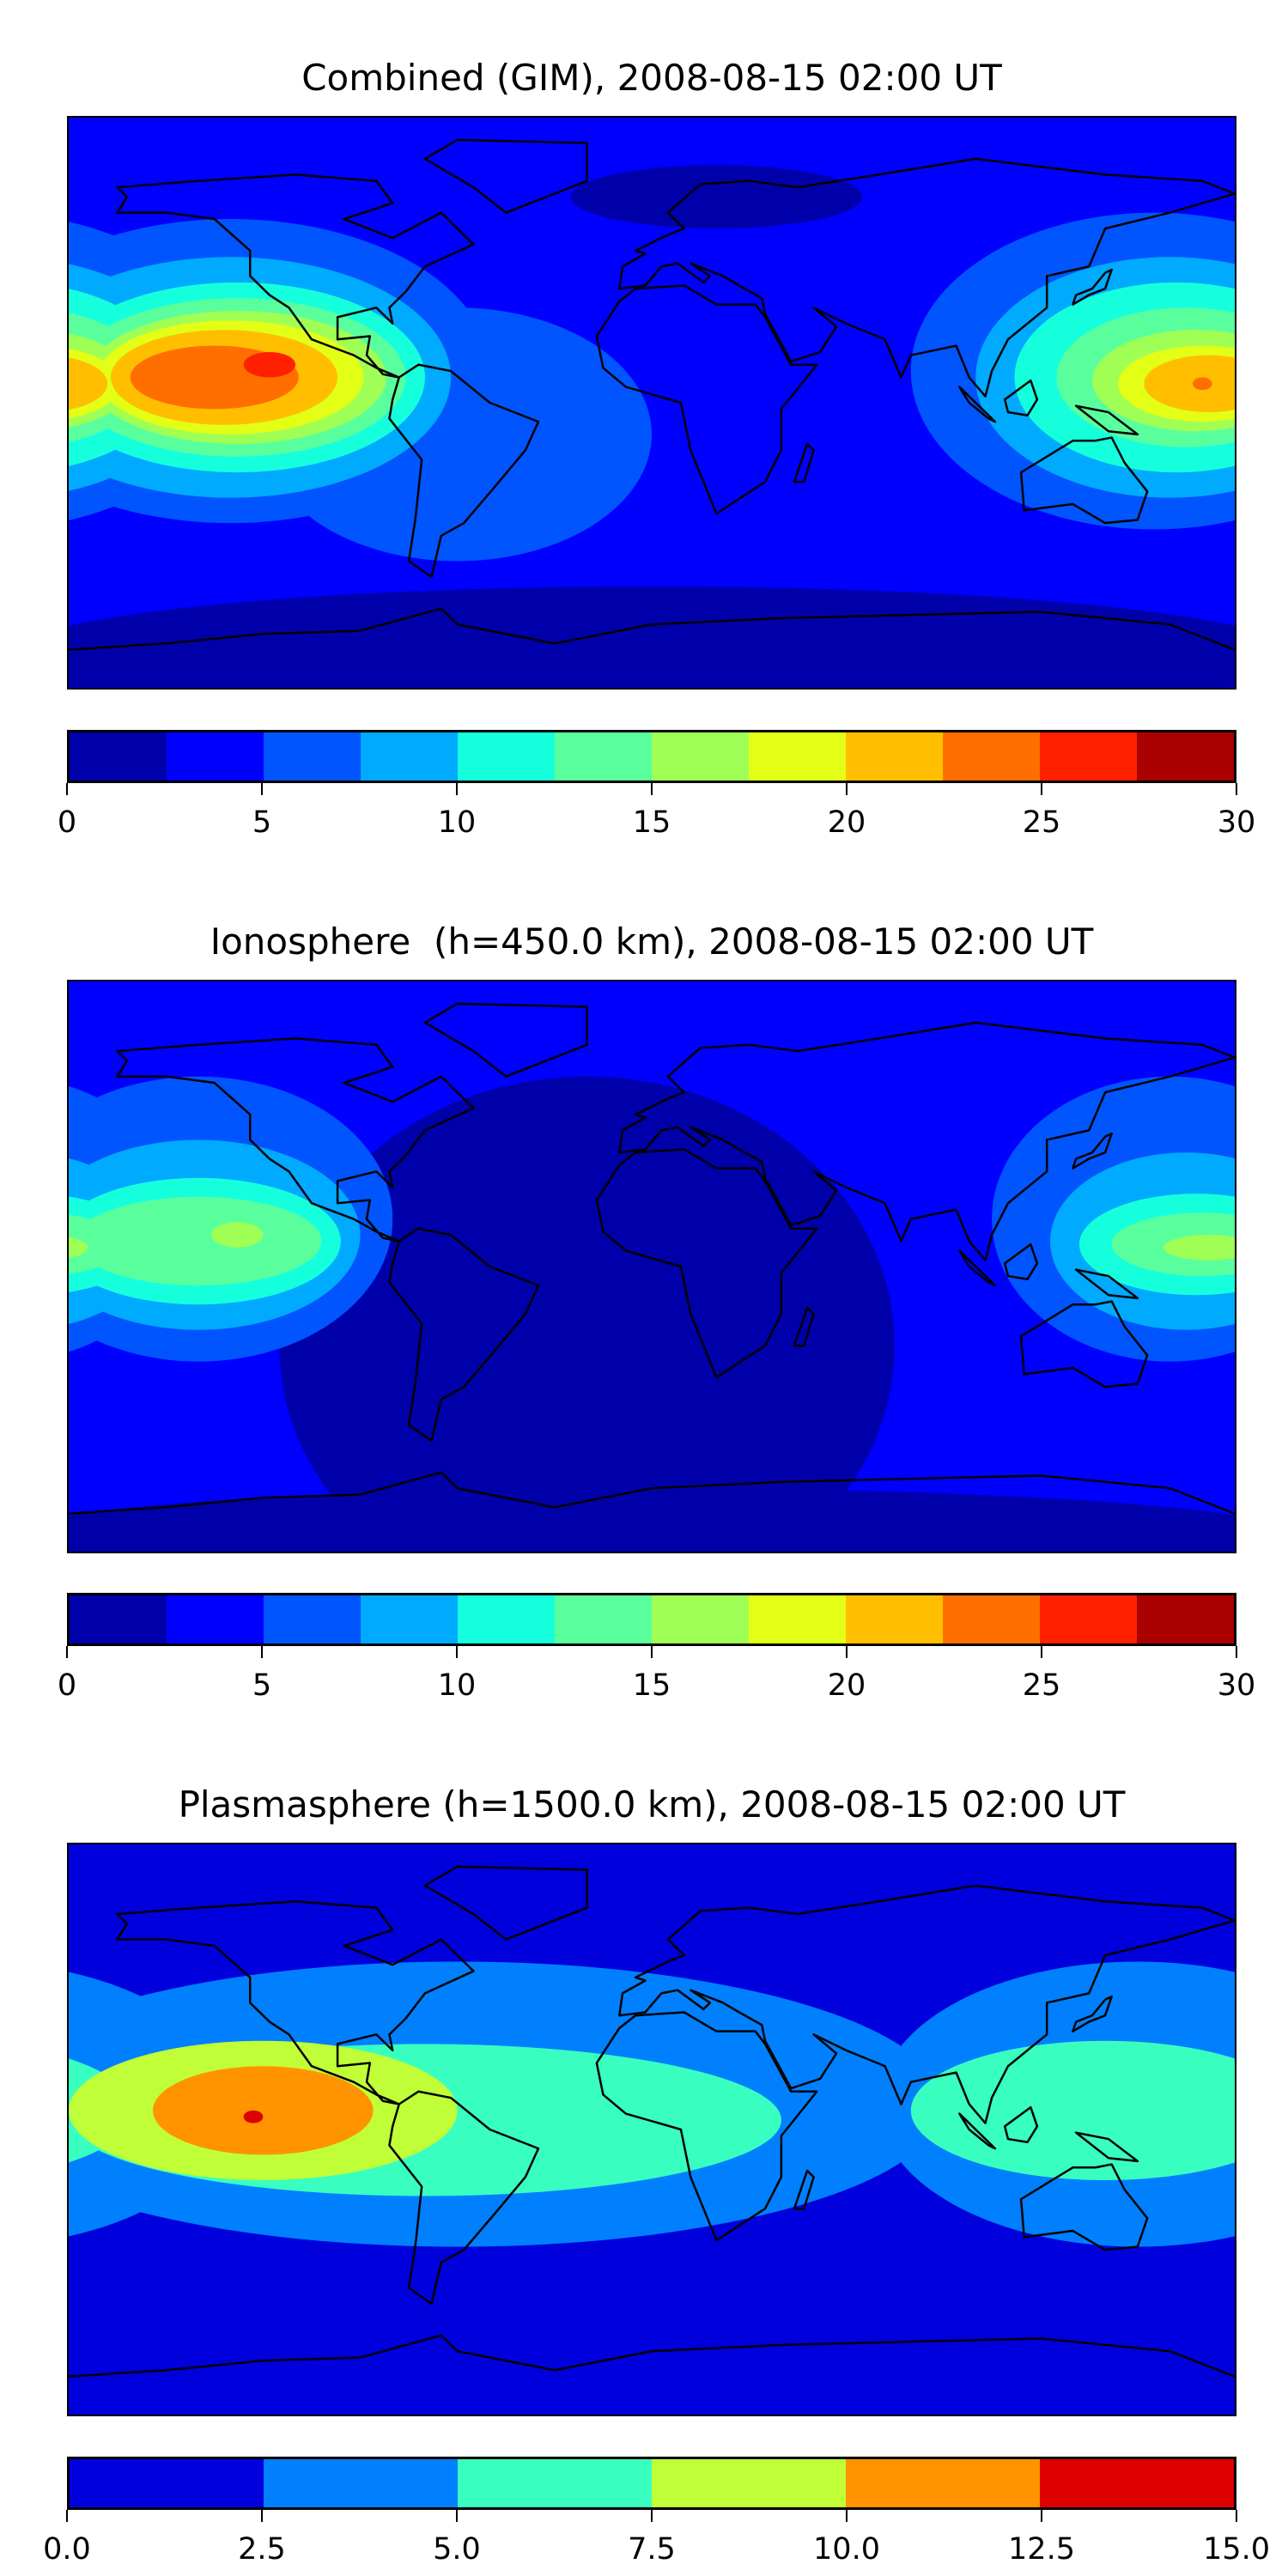 This screenshot has width=1288, height=2576. I want to click on colorbar-tick-label: 2.5, so click(262, 2550).